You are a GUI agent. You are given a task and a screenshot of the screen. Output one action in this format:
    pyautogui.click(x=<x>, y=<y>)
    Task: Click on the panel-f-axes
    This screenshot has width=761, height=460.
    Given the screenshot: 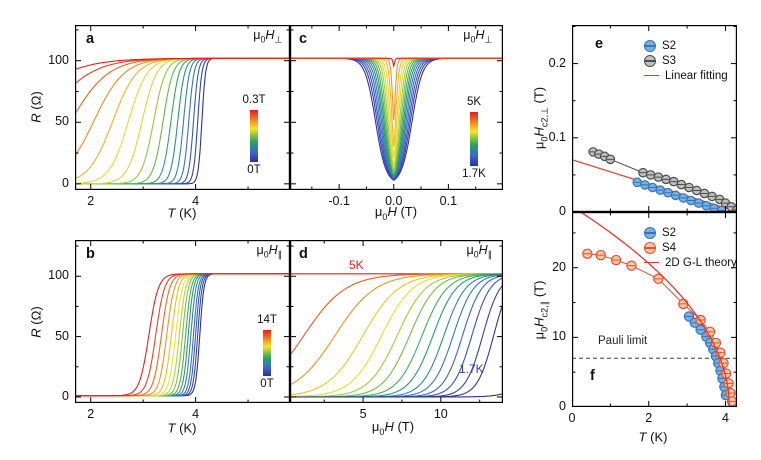 What is the action you would take?
    pyautogui.click(x=654, y=309)
    